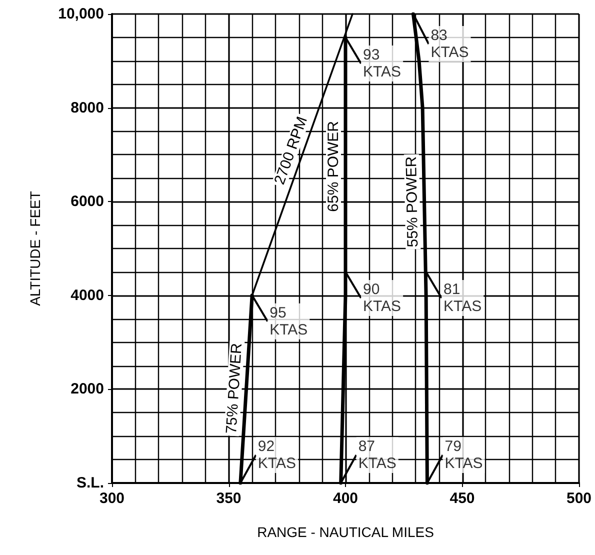 The height and width of the screenshot is (555, 595). Describe the element at coordinates (463, 455) in the screenshot. I see `annotation: 79 KTAS` at that location.